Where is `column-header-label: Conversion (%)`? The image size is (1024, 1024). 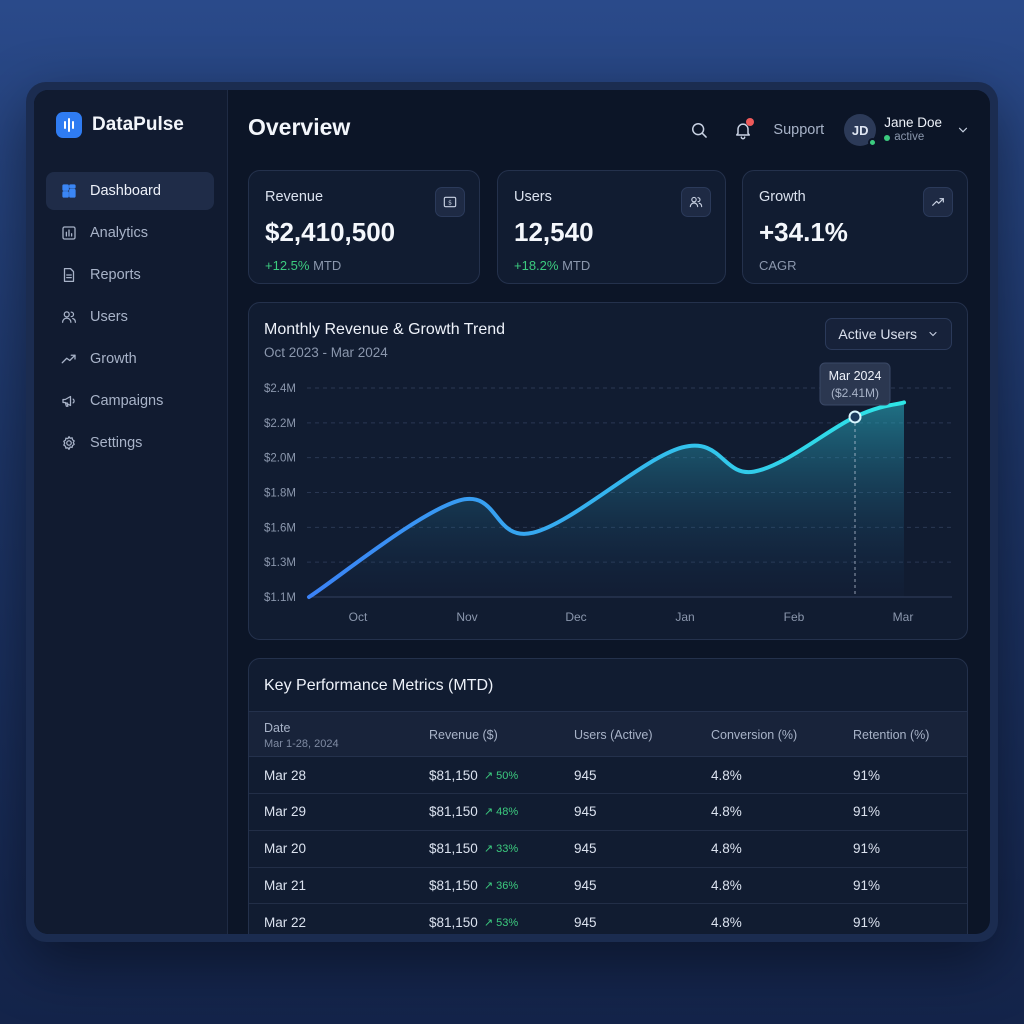
column-header-label: Conversion (%) is located at coordinates (754, 735).